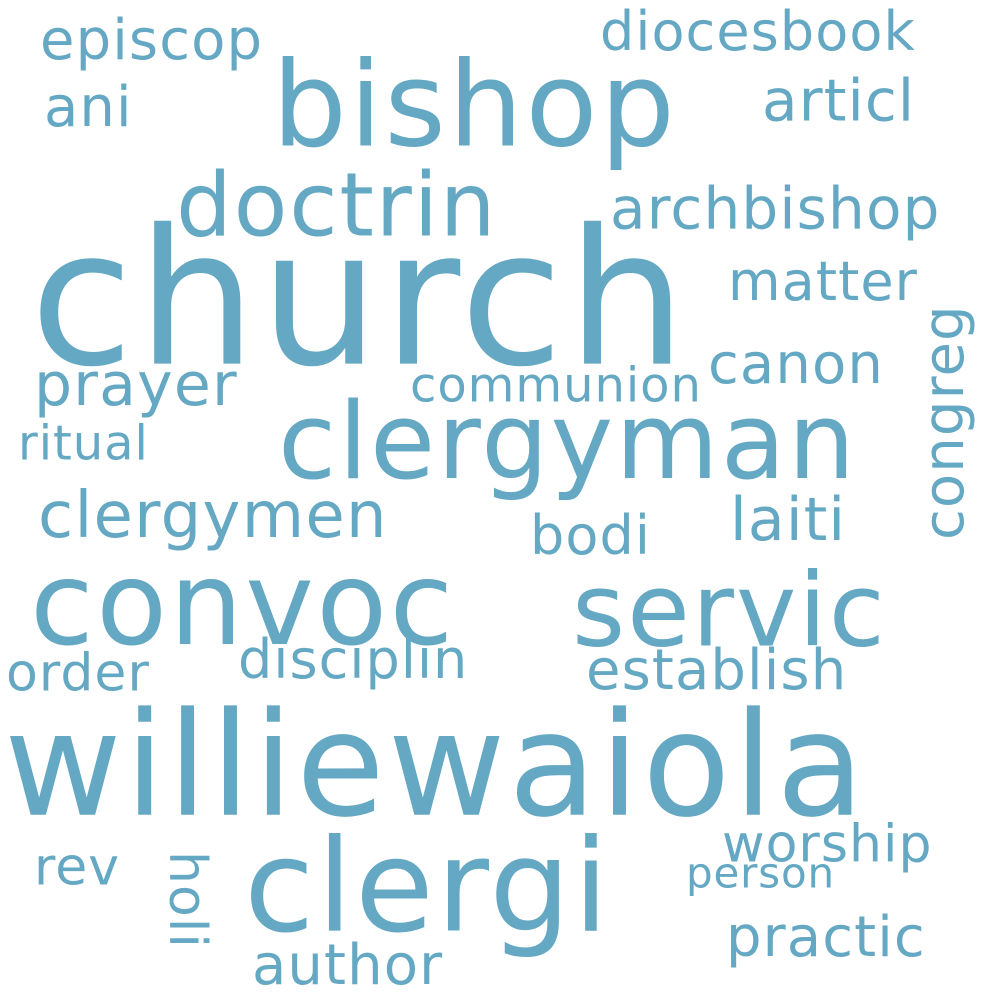 The width and height of the screenshot is (1000, 1000). I want to click on word-archbishop: archbishop, so click(775, 208).